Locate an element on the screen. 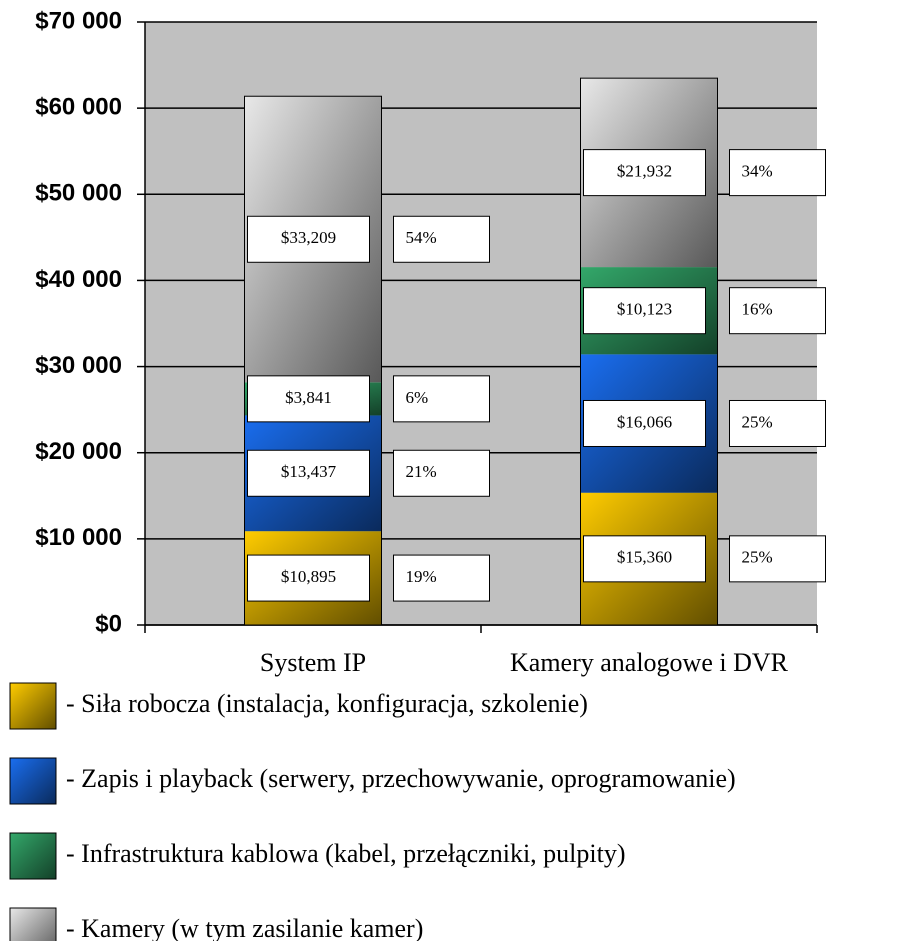 The width and height of the screenshot is (907, 941). share-label: 6% is located at coordinates (417, 397).